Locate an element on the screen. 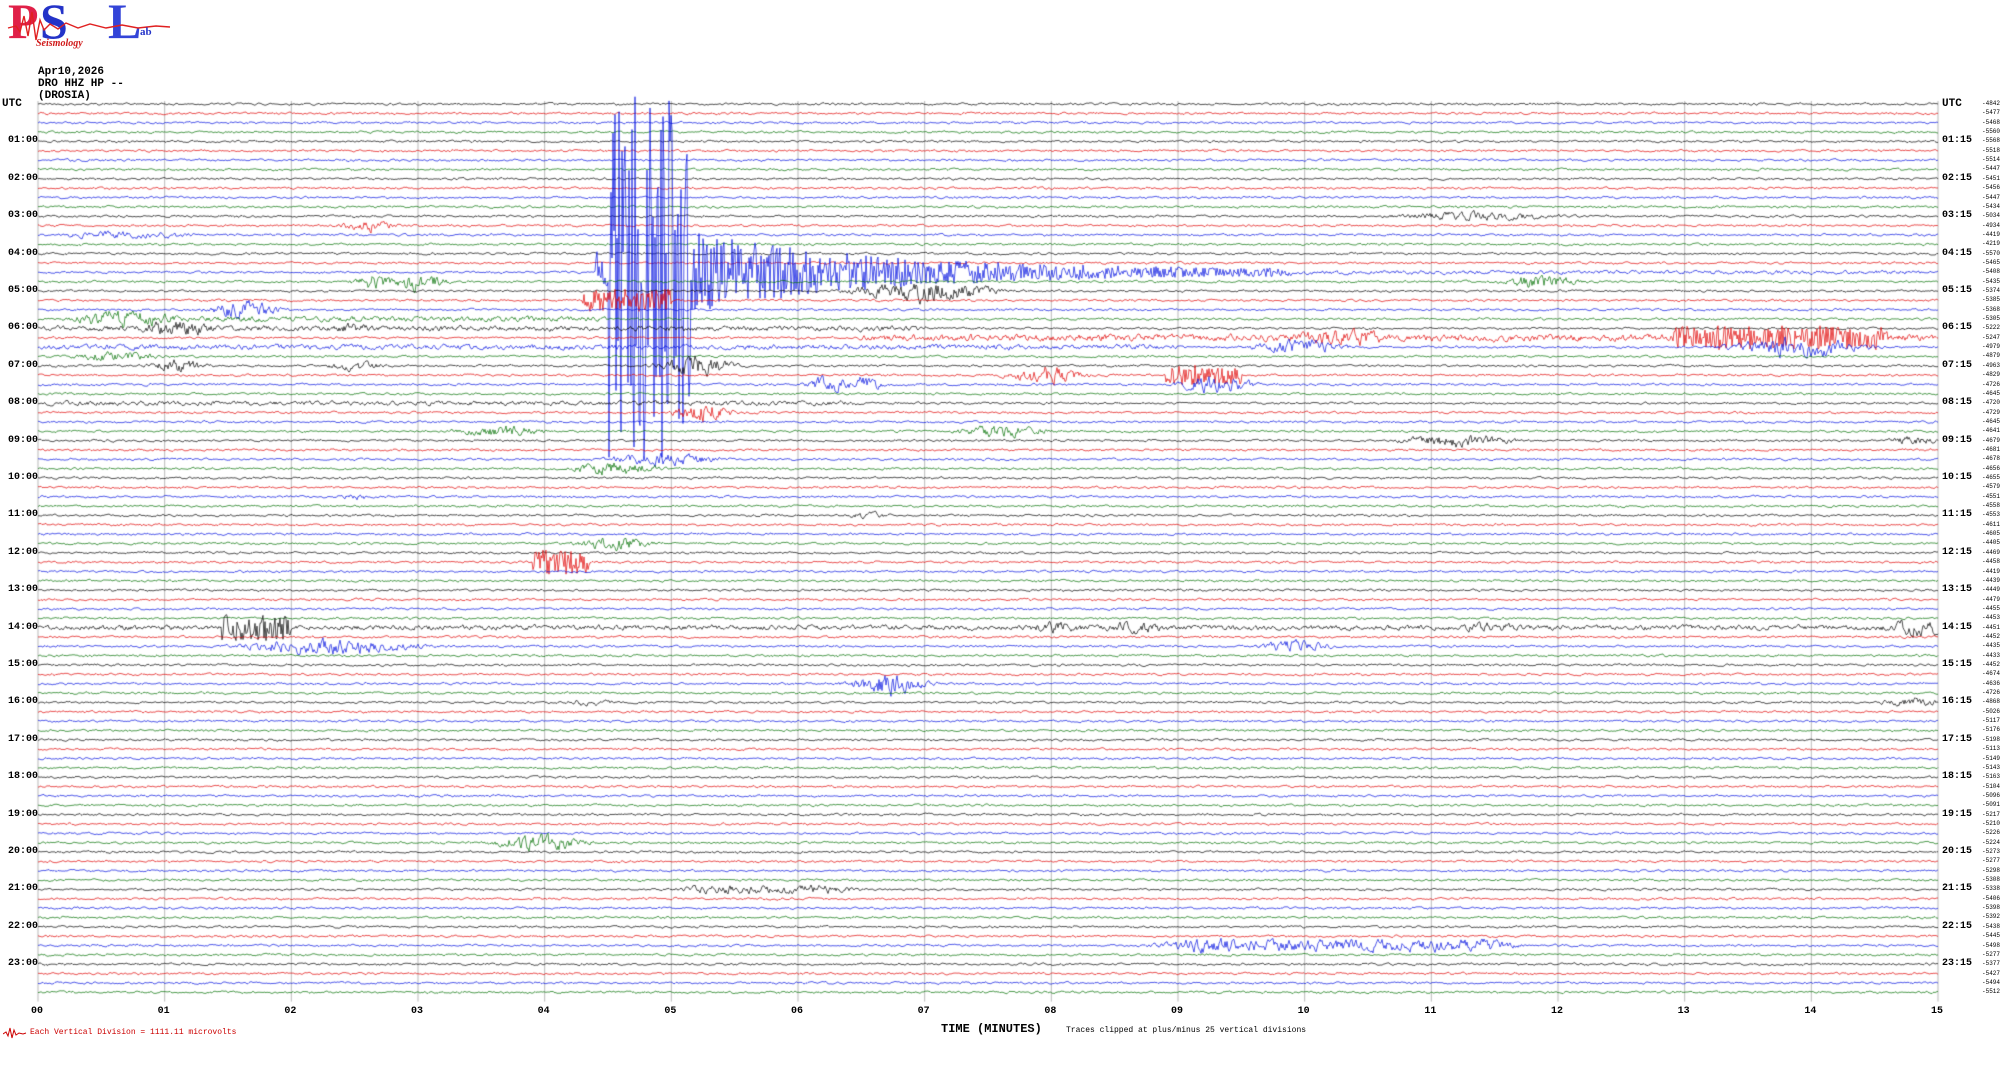  trace-mean-value: -5477 is located at coordinates (1991, 113).